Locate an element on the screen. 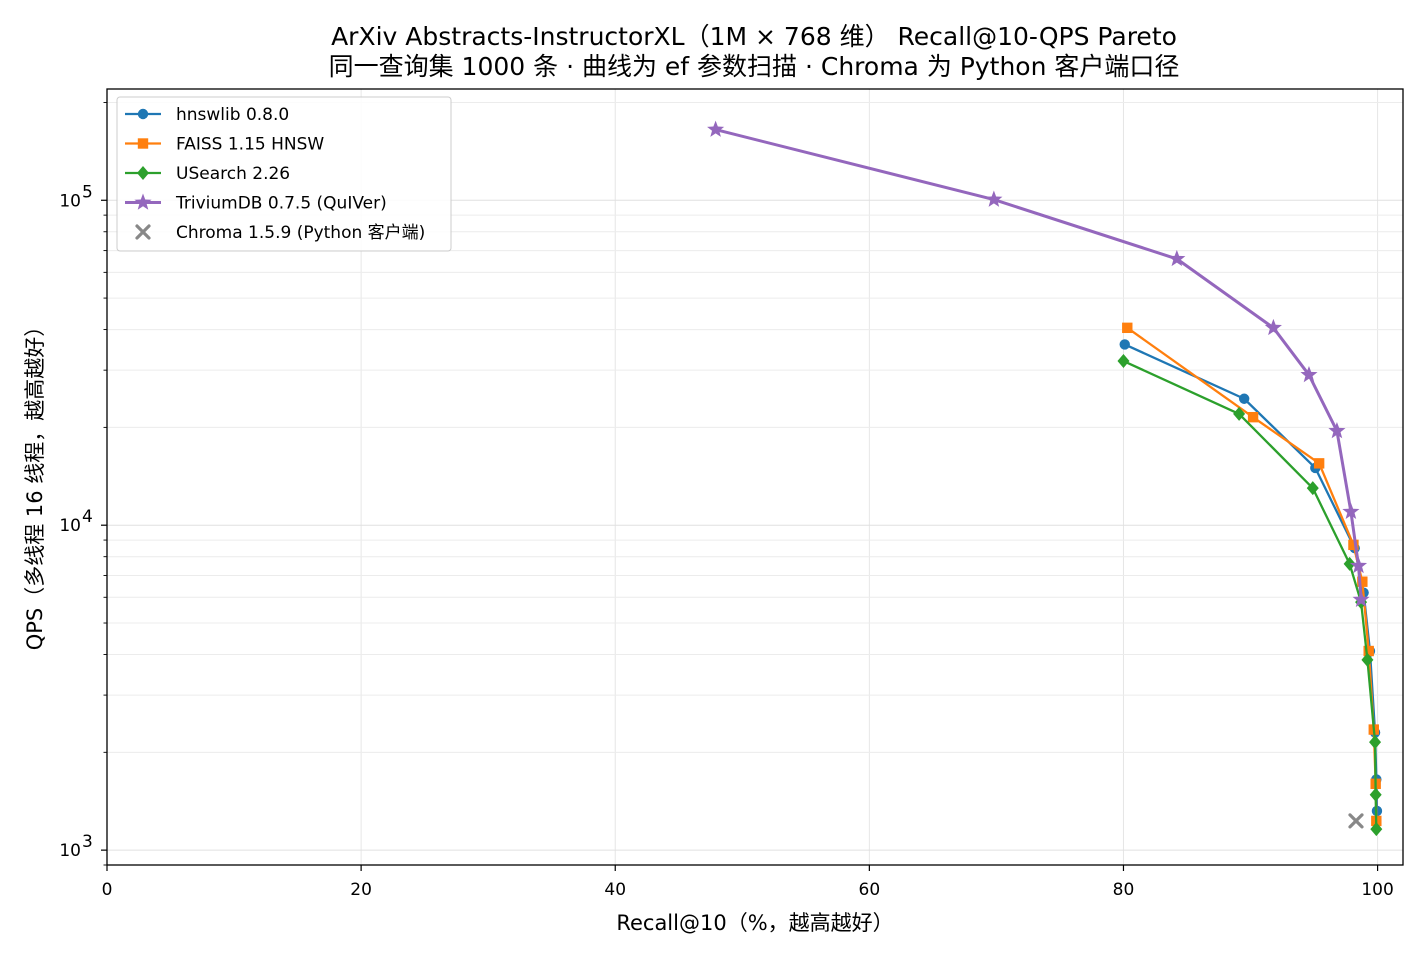  x-tick-label: 100 is located at coordinates (1377, 890).